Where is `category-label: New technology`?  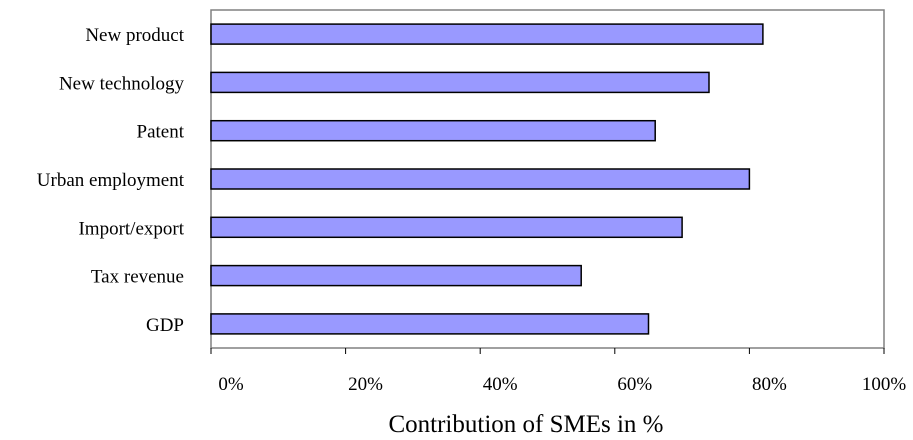 category-label: New technology is located at coordinates (122, 83).